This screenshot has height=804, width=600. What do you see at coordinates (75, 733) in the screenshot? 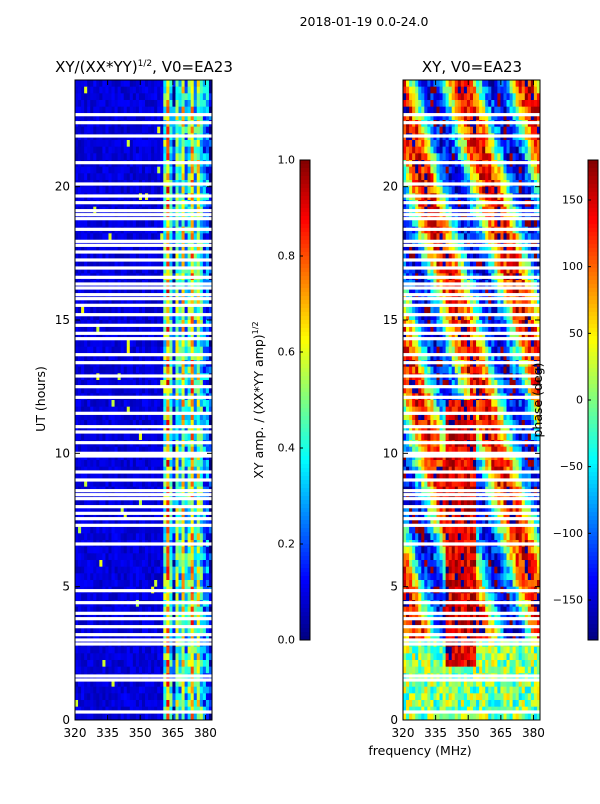
I see `x-tick-label: 320` at bounding box center [75, 733].